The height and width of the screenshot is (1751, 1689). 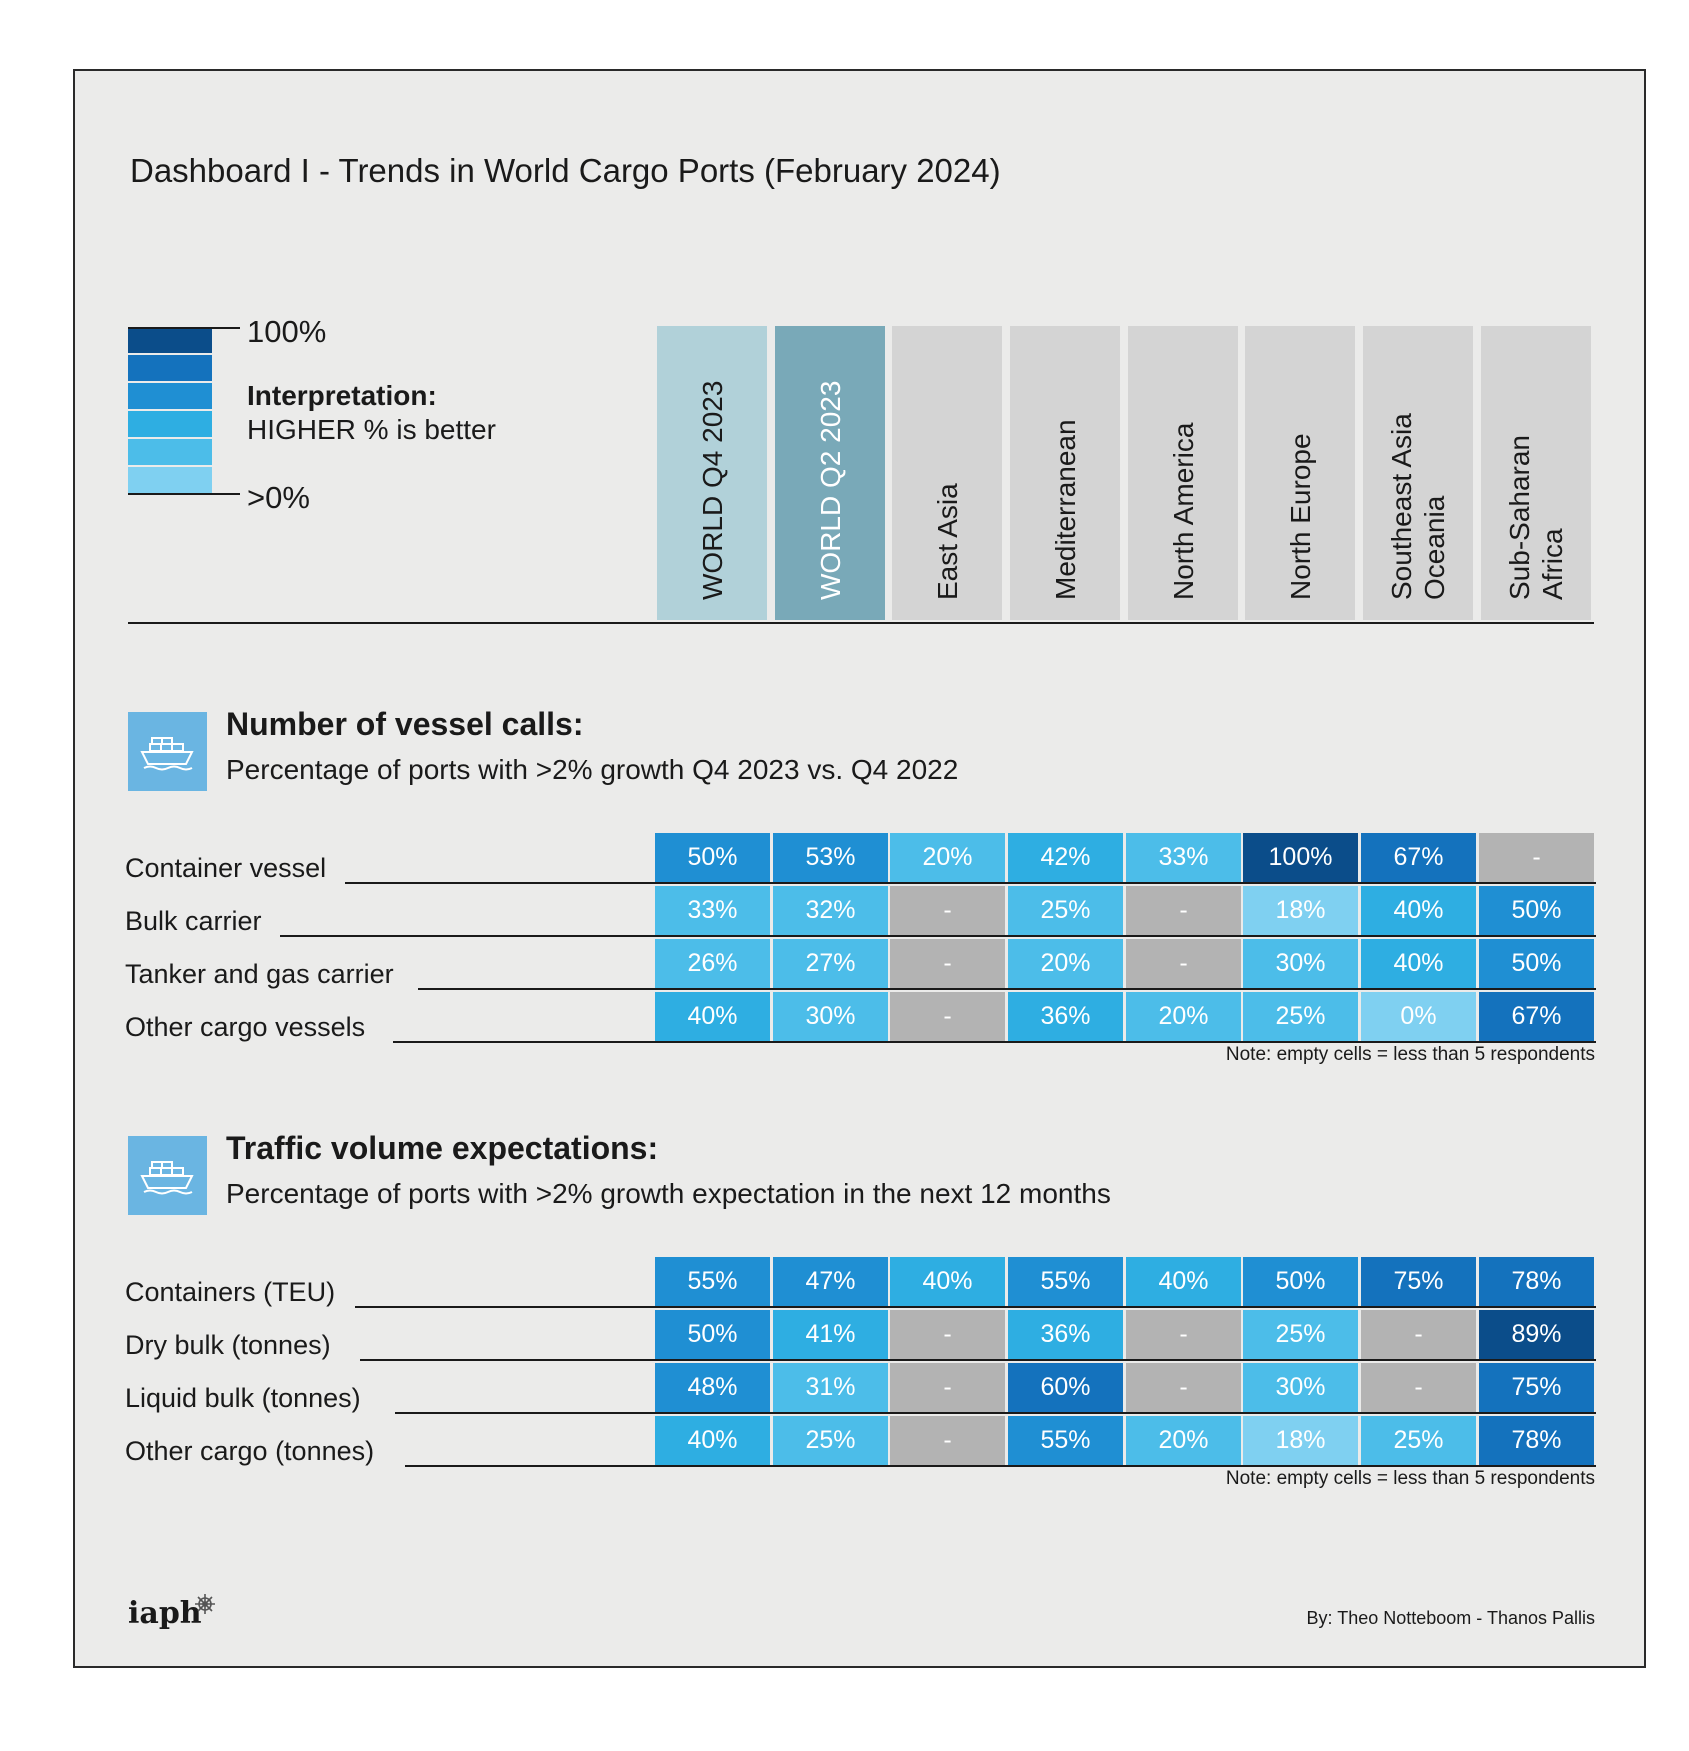 I want to click on table-cell: 78%, so click(x=1536, y=1281).